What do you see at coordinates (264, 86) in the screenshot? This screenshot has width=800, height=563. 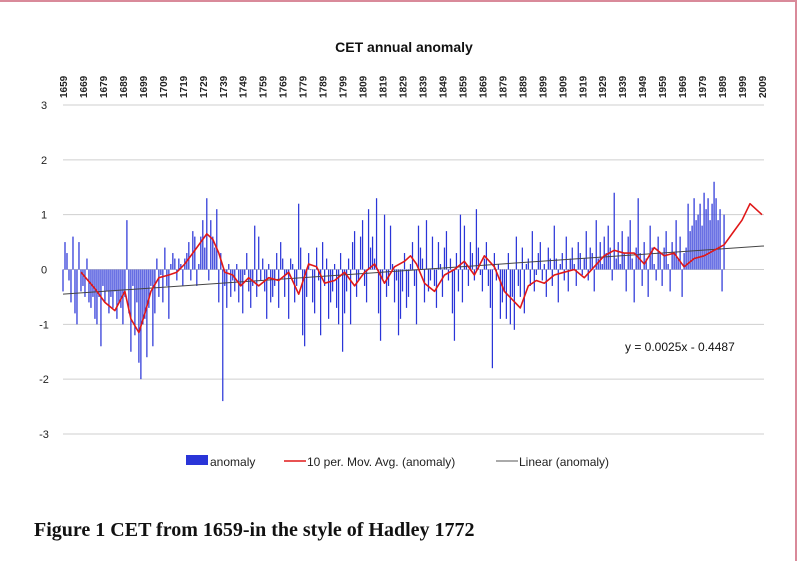 I see `x-tick-label: 1759` at bounding box center [264, 86].